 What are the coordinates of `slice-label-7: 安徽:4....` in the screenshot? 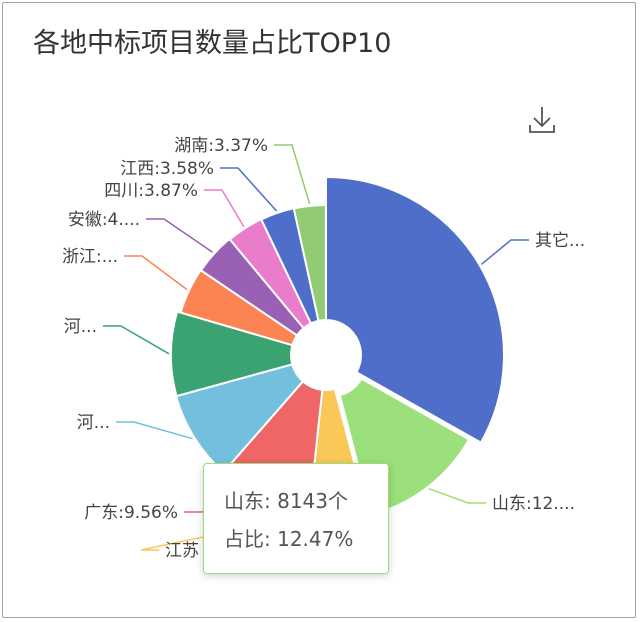 It's located at (104, 220).